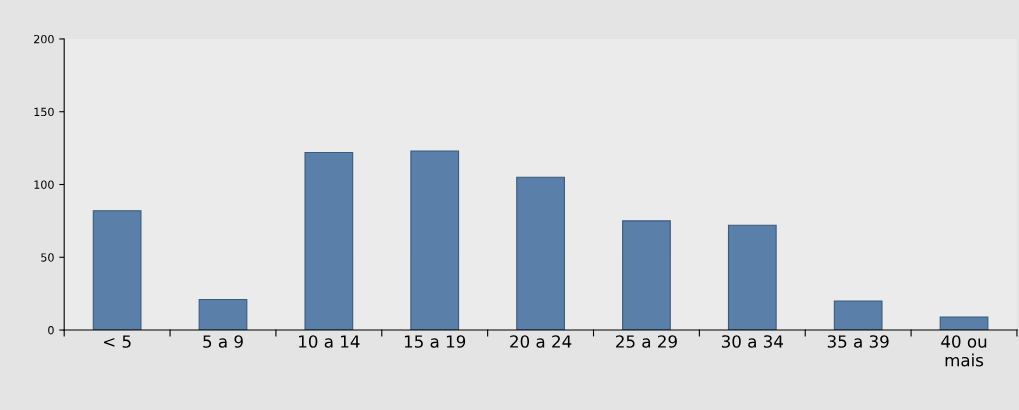 This screenshot has width=1019, height=410. I want to click on y-tick-label: 100, so click(44, 184).